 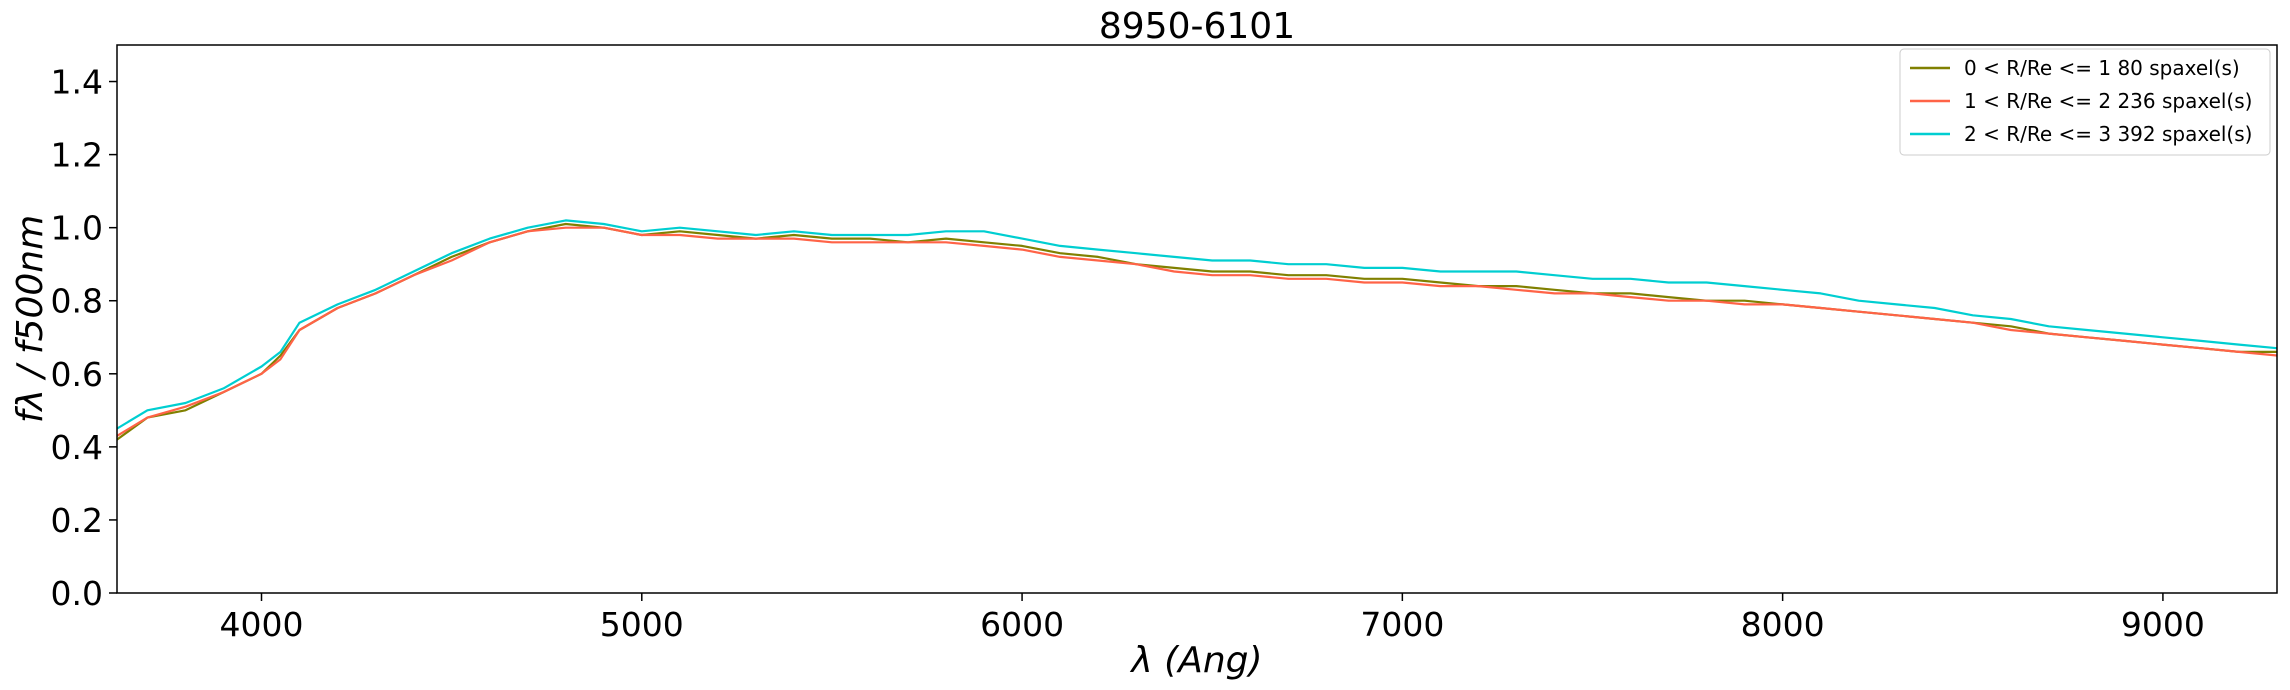 I want to click on legend-box, so click(x=2085, y=102).